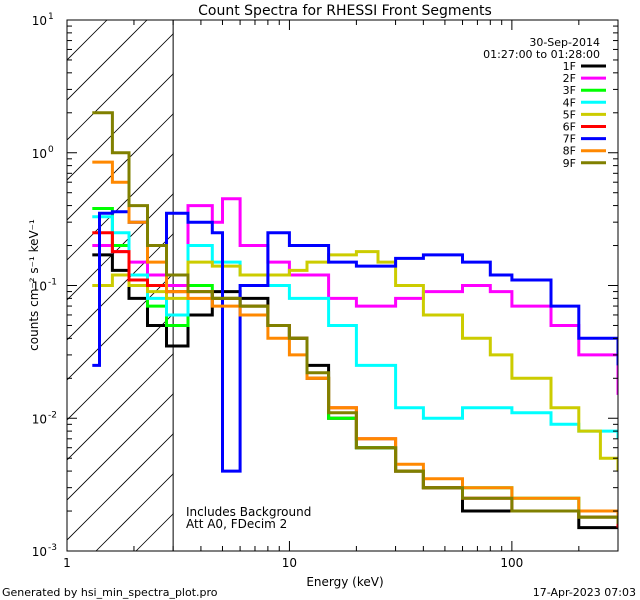 The image size is (640, 600). What do you see at coordinates (569, 102) in the screenshot?
I see `legend-label-4F: 4F` at bounding box center [569, 102].